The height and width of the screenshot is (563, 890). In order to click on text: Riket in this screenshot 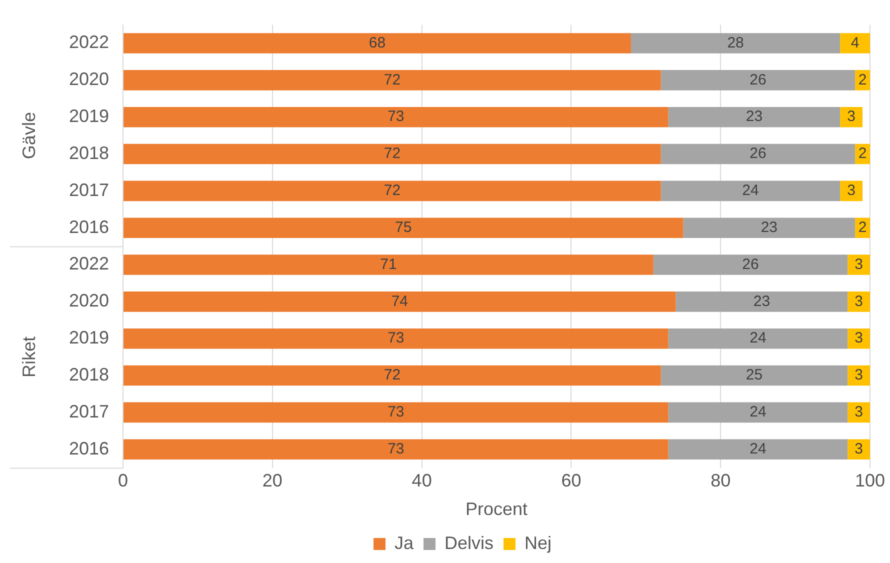, I will do `click(28, 357)`.